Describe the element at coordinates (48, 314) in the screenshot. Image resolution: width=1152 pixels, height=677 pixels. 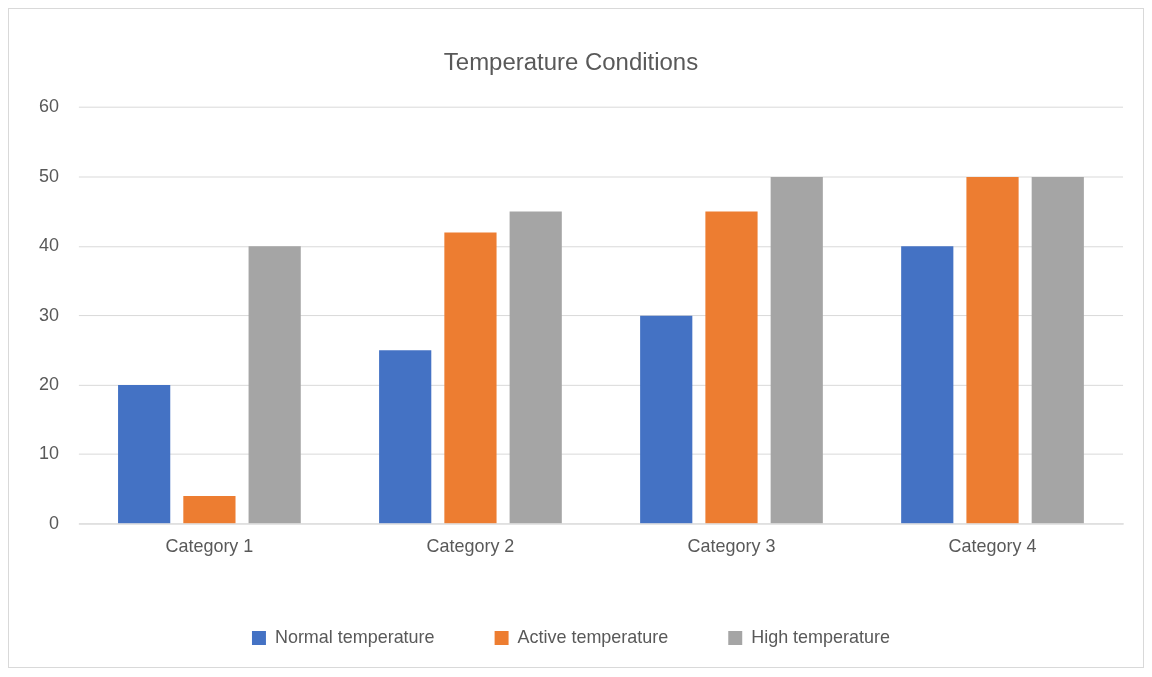
I see `y-tick-label: 30` at that location.